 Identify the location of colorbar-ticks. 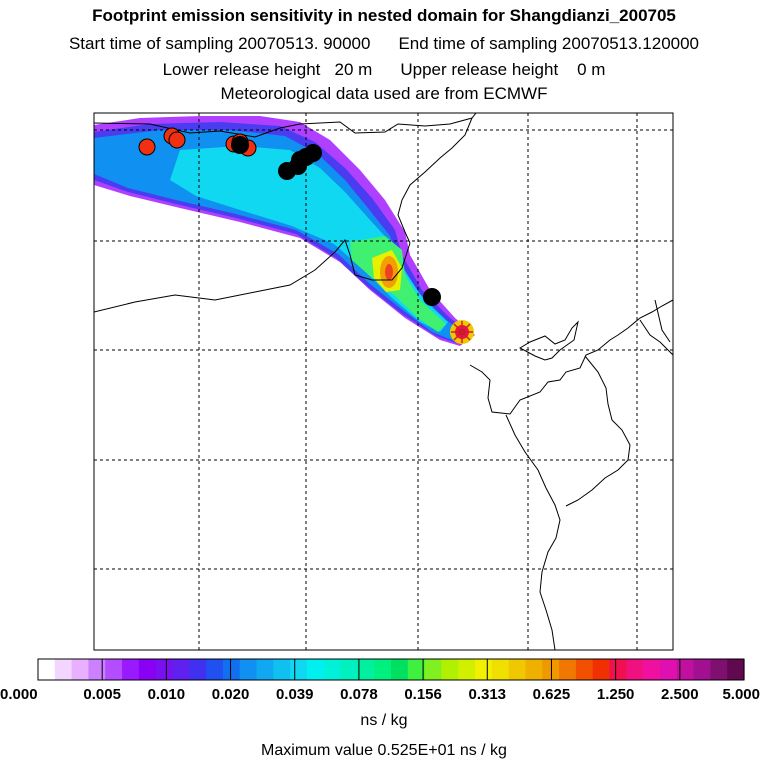
(391, 669).